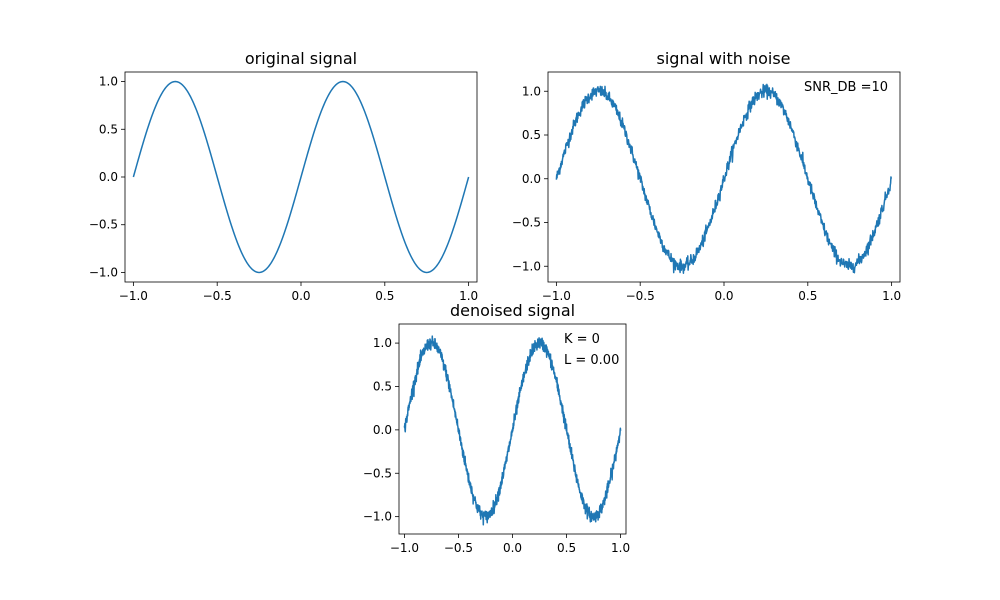  Describe the element at coordinates (582, 339) in the screenshot. I see `k-annotation: K = 0` at that location.